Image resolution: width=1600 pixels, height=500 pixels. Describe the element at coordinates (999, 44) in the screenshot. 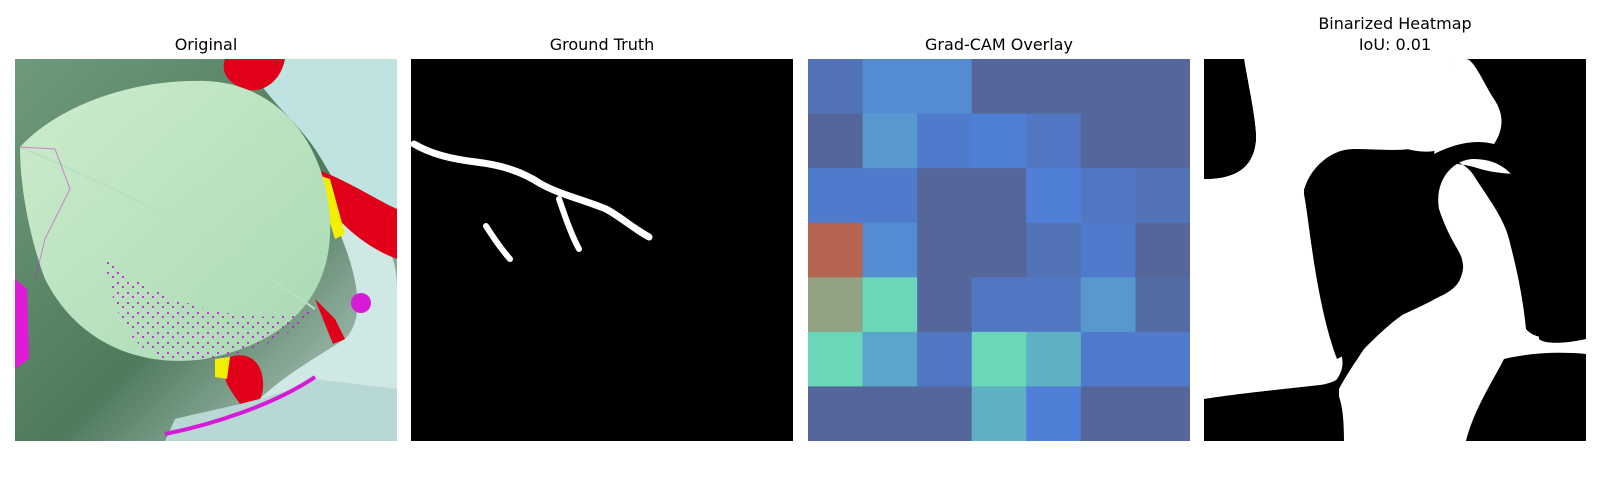

I see `panel-title-gradcam: Grad-CAM Overlay` at that location.